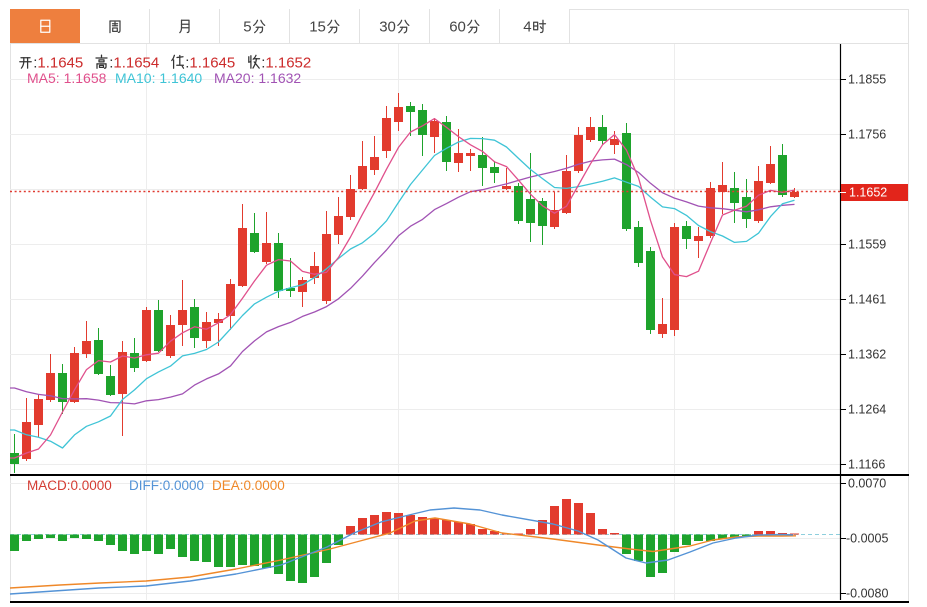  What do you see at coordinates (867, 539) in the screenshot?
I see `svg-text: -0.0005` at bounding box center [867, 539].